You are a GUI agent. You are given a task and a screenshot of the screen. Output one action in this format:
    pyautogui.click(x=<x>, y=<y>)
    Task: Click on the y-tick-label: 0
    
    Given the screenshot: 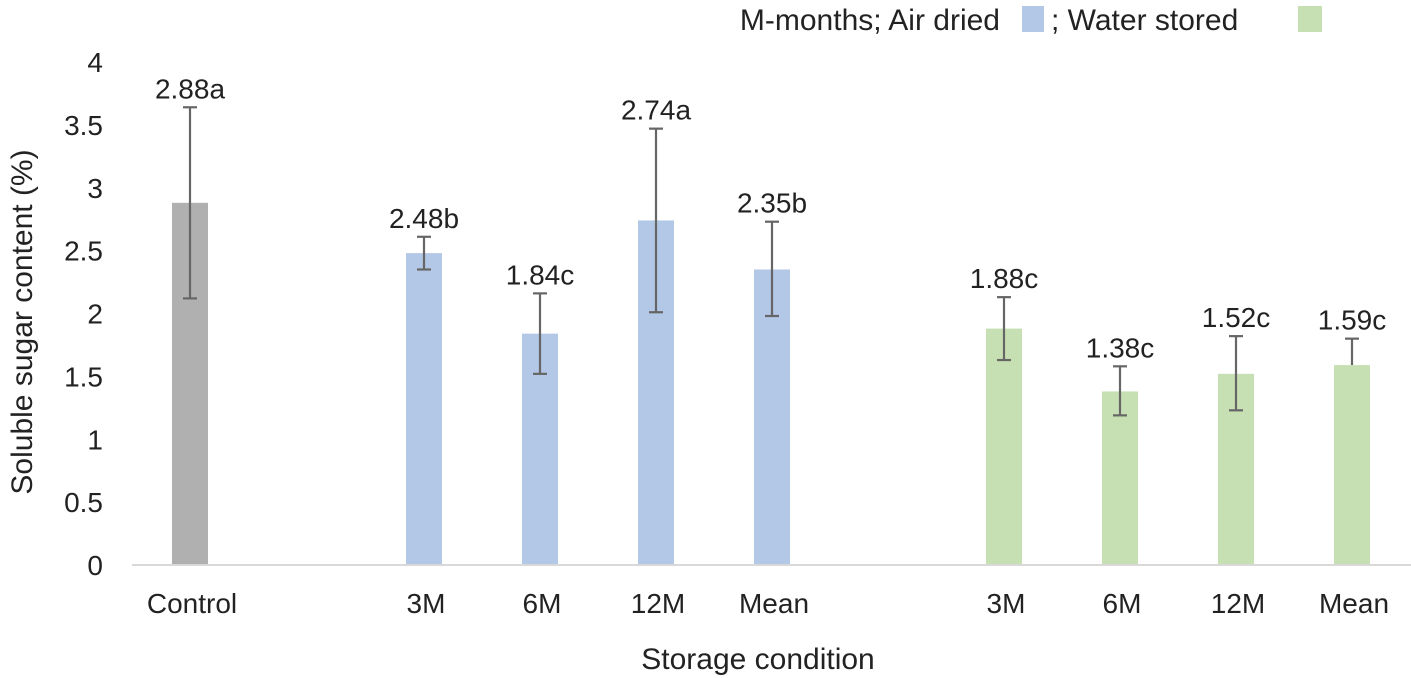 What is the action you would take?
    pyautogui.click(x=95, y=565)
    